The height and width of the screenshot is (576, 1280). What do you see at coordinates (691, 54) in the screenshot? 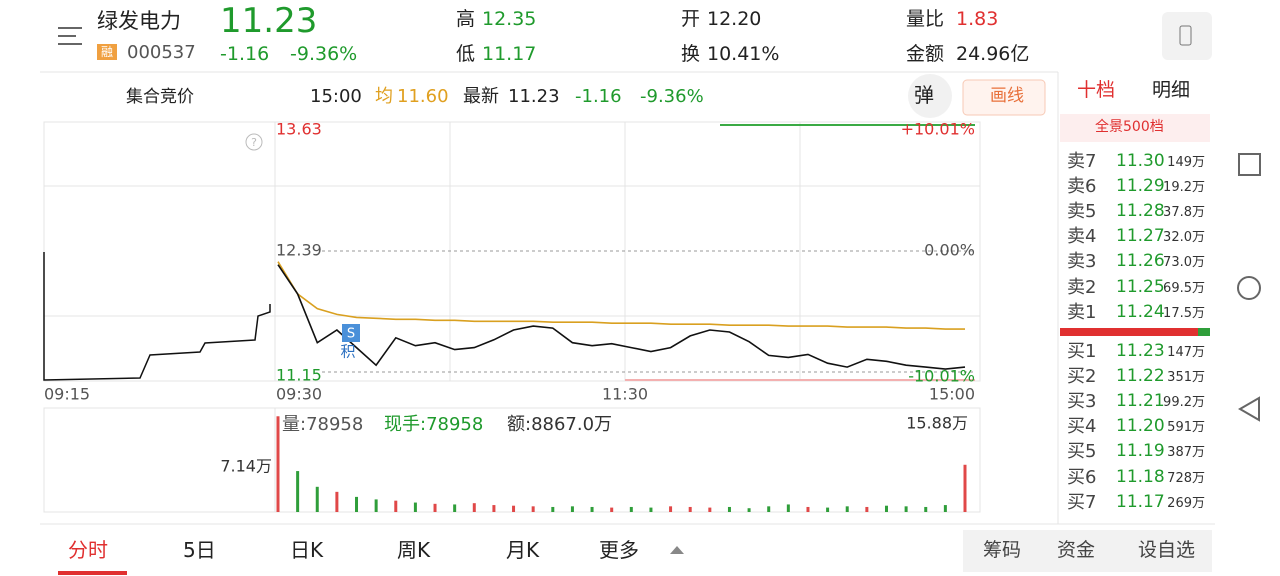
I see `turnover-label: 换` at bounding box center [691, 54].